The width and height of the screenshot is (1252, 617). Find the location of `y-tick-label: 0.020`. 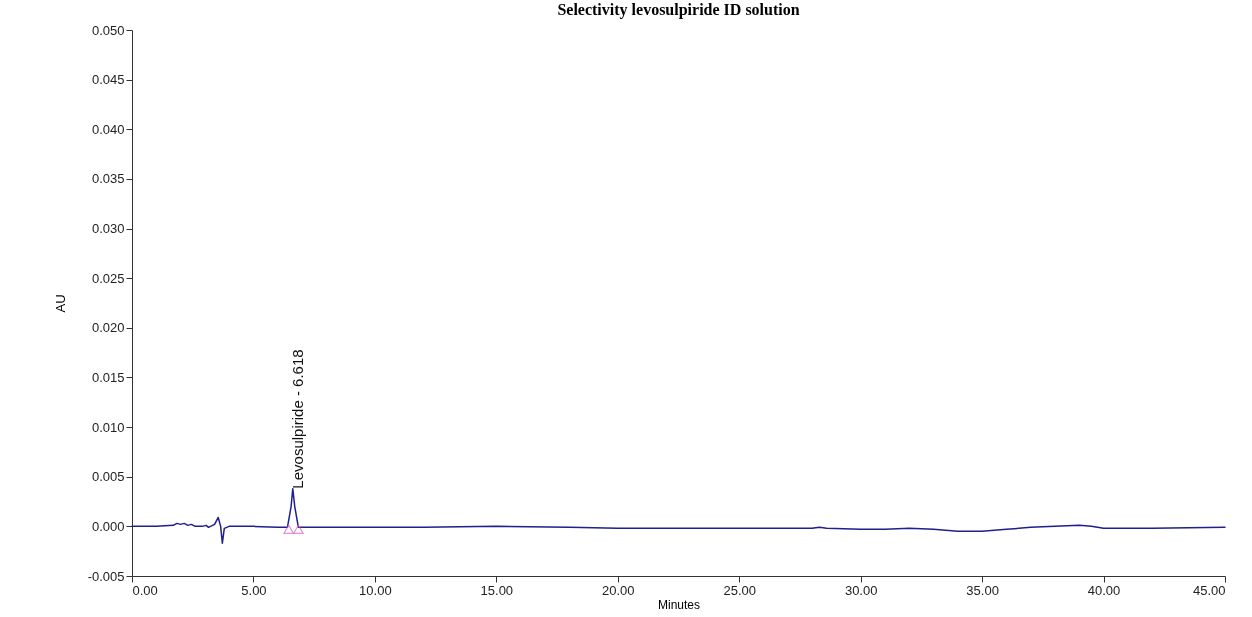

y-tick-label: 0.020 is located at coordinates (108, 328).